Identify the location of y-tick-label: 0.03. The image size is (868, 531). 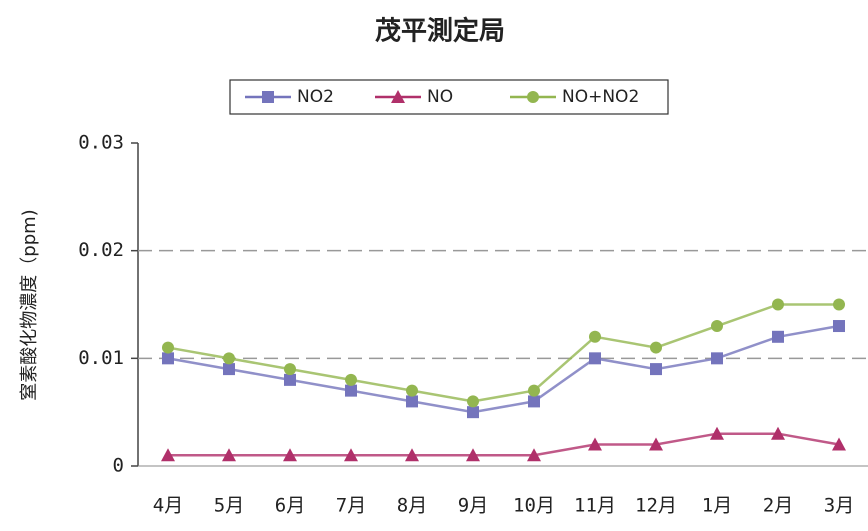
(101, 143).